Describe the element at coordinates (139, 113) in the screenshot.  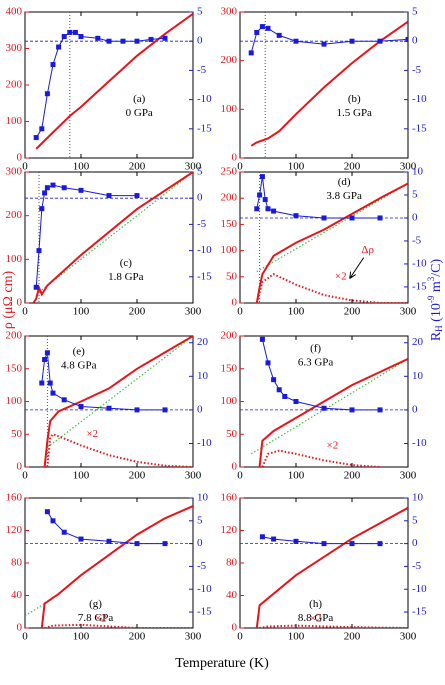
I see `pressure-label: 0 GPa` at that location.